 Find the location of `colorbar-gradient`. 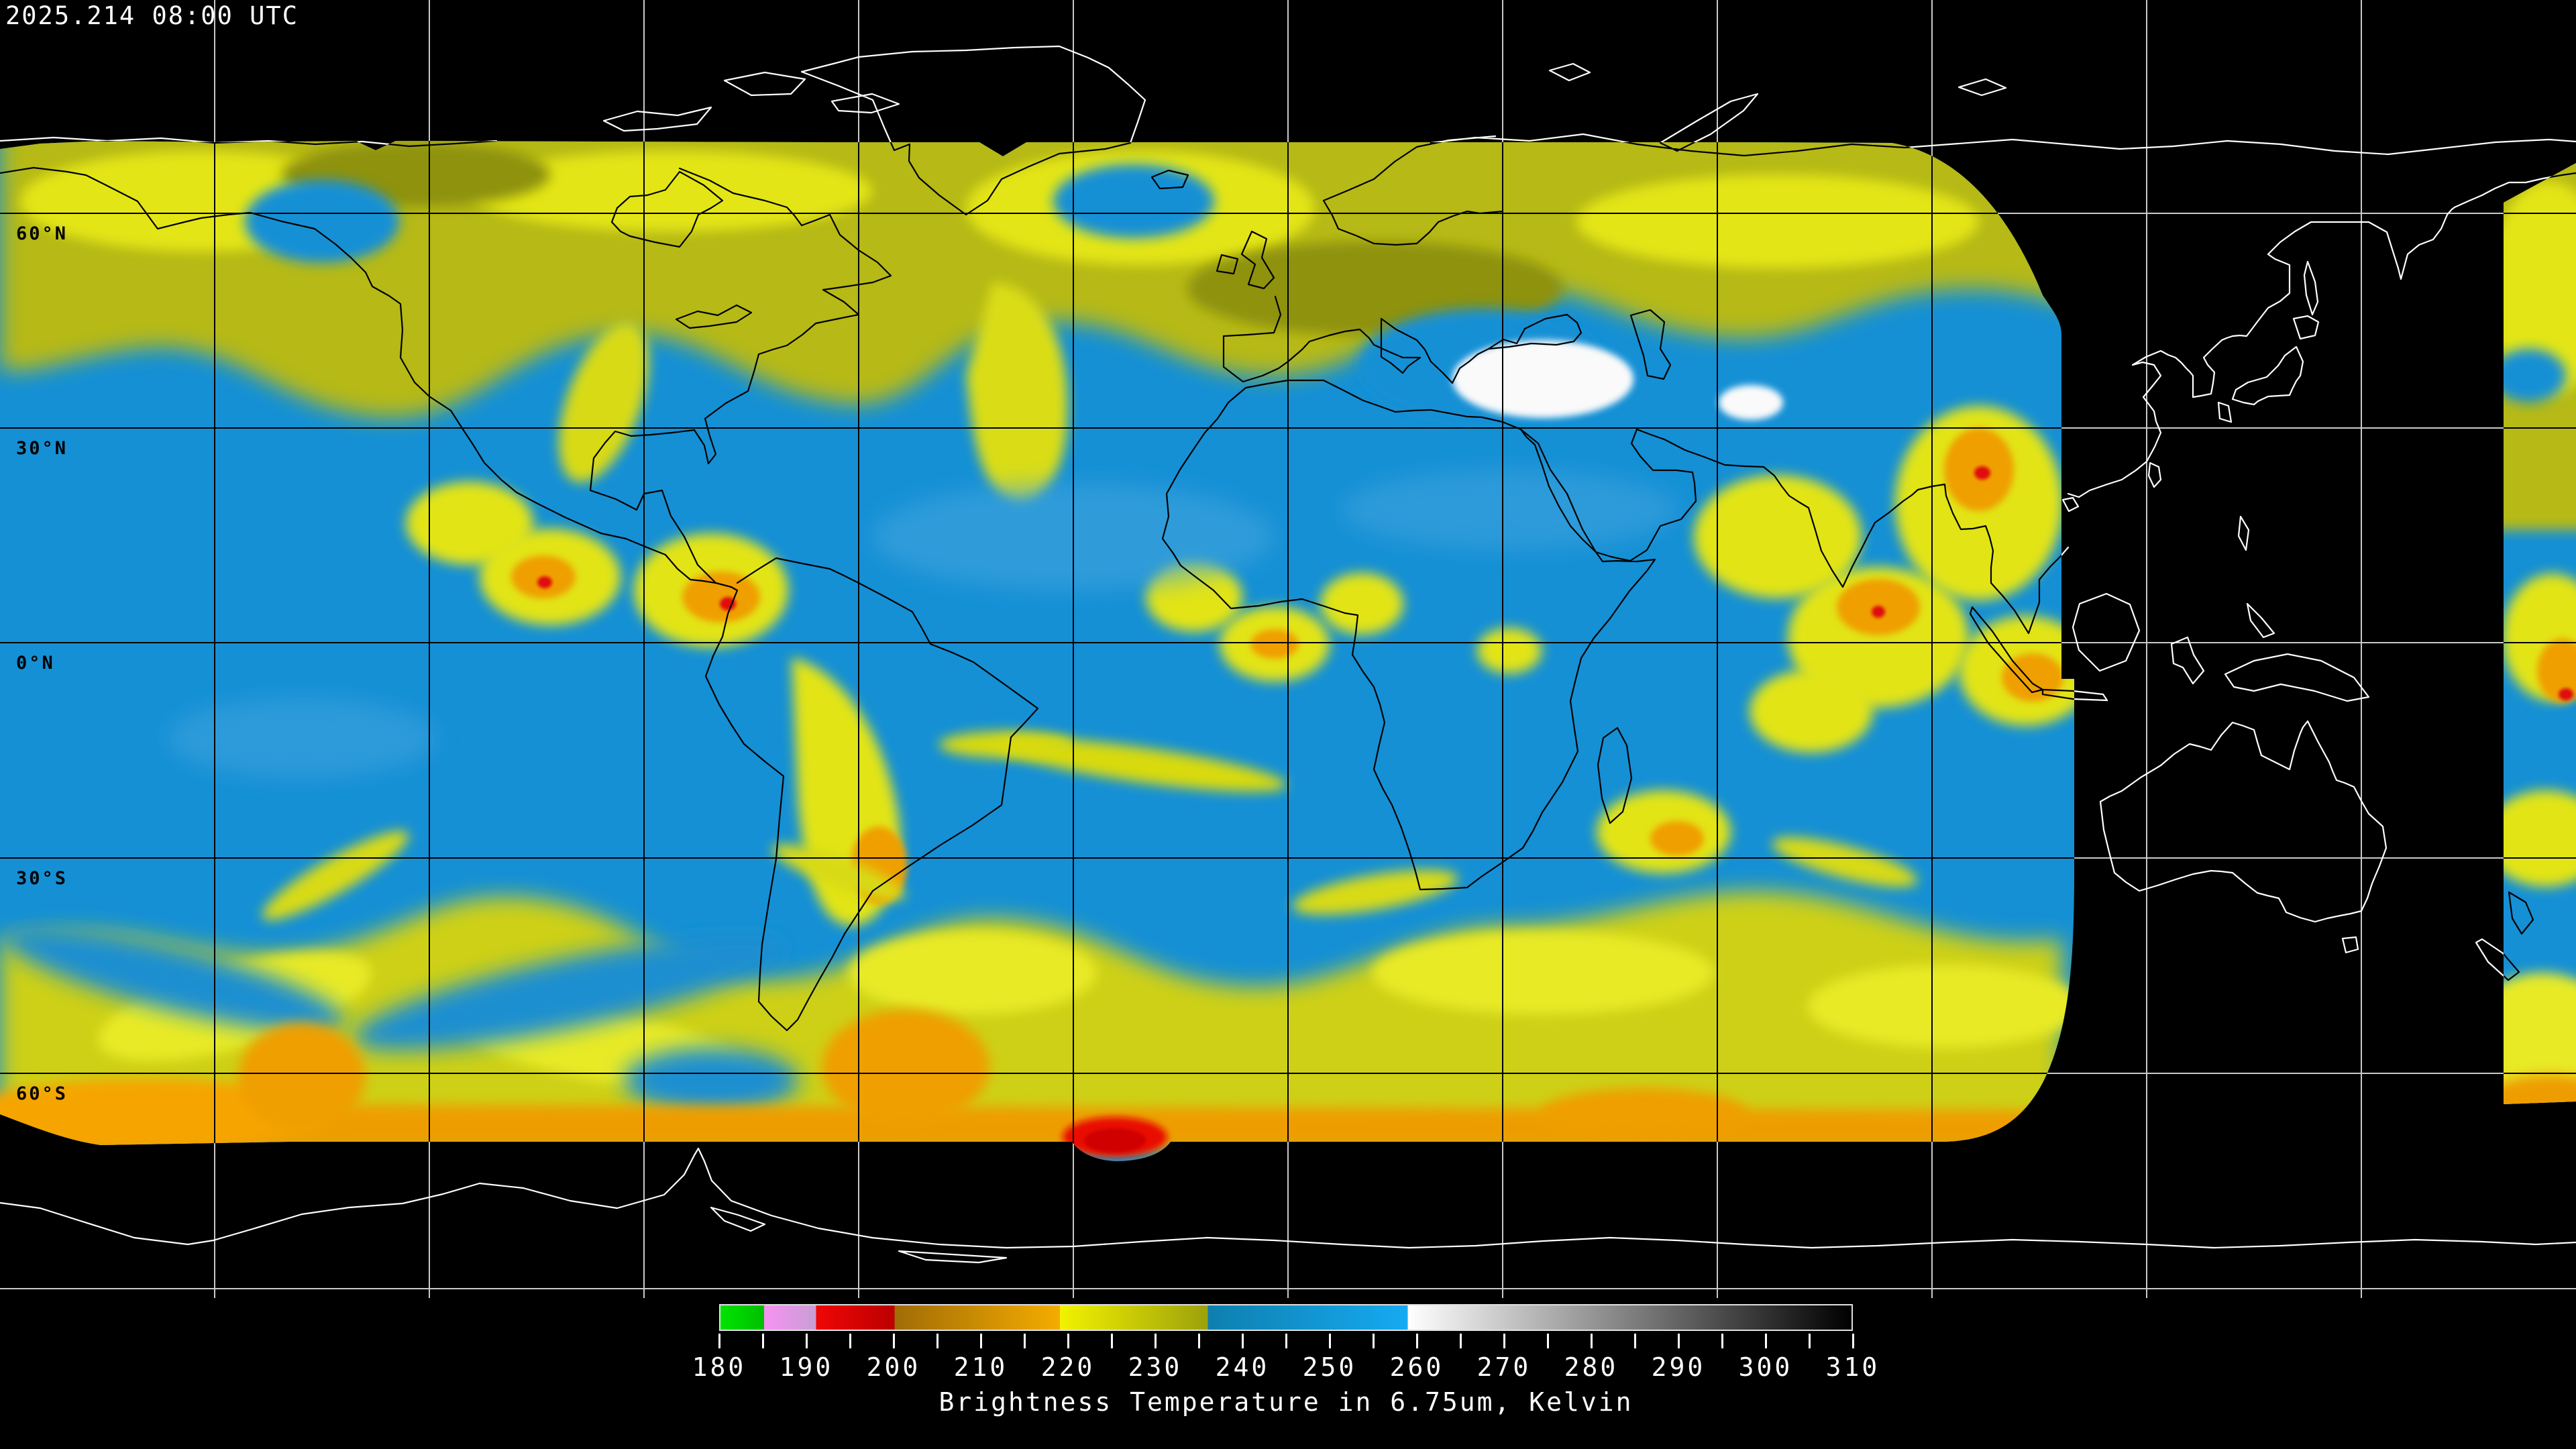

colorbar-gradient is located at coordinates (1286, 1317).